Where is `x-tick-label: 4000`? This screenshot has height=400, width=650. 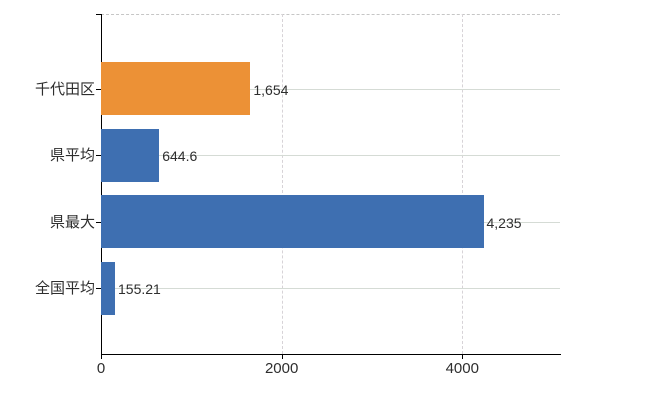 x-tick-label: 4000 is located at coordinates (462, 368).